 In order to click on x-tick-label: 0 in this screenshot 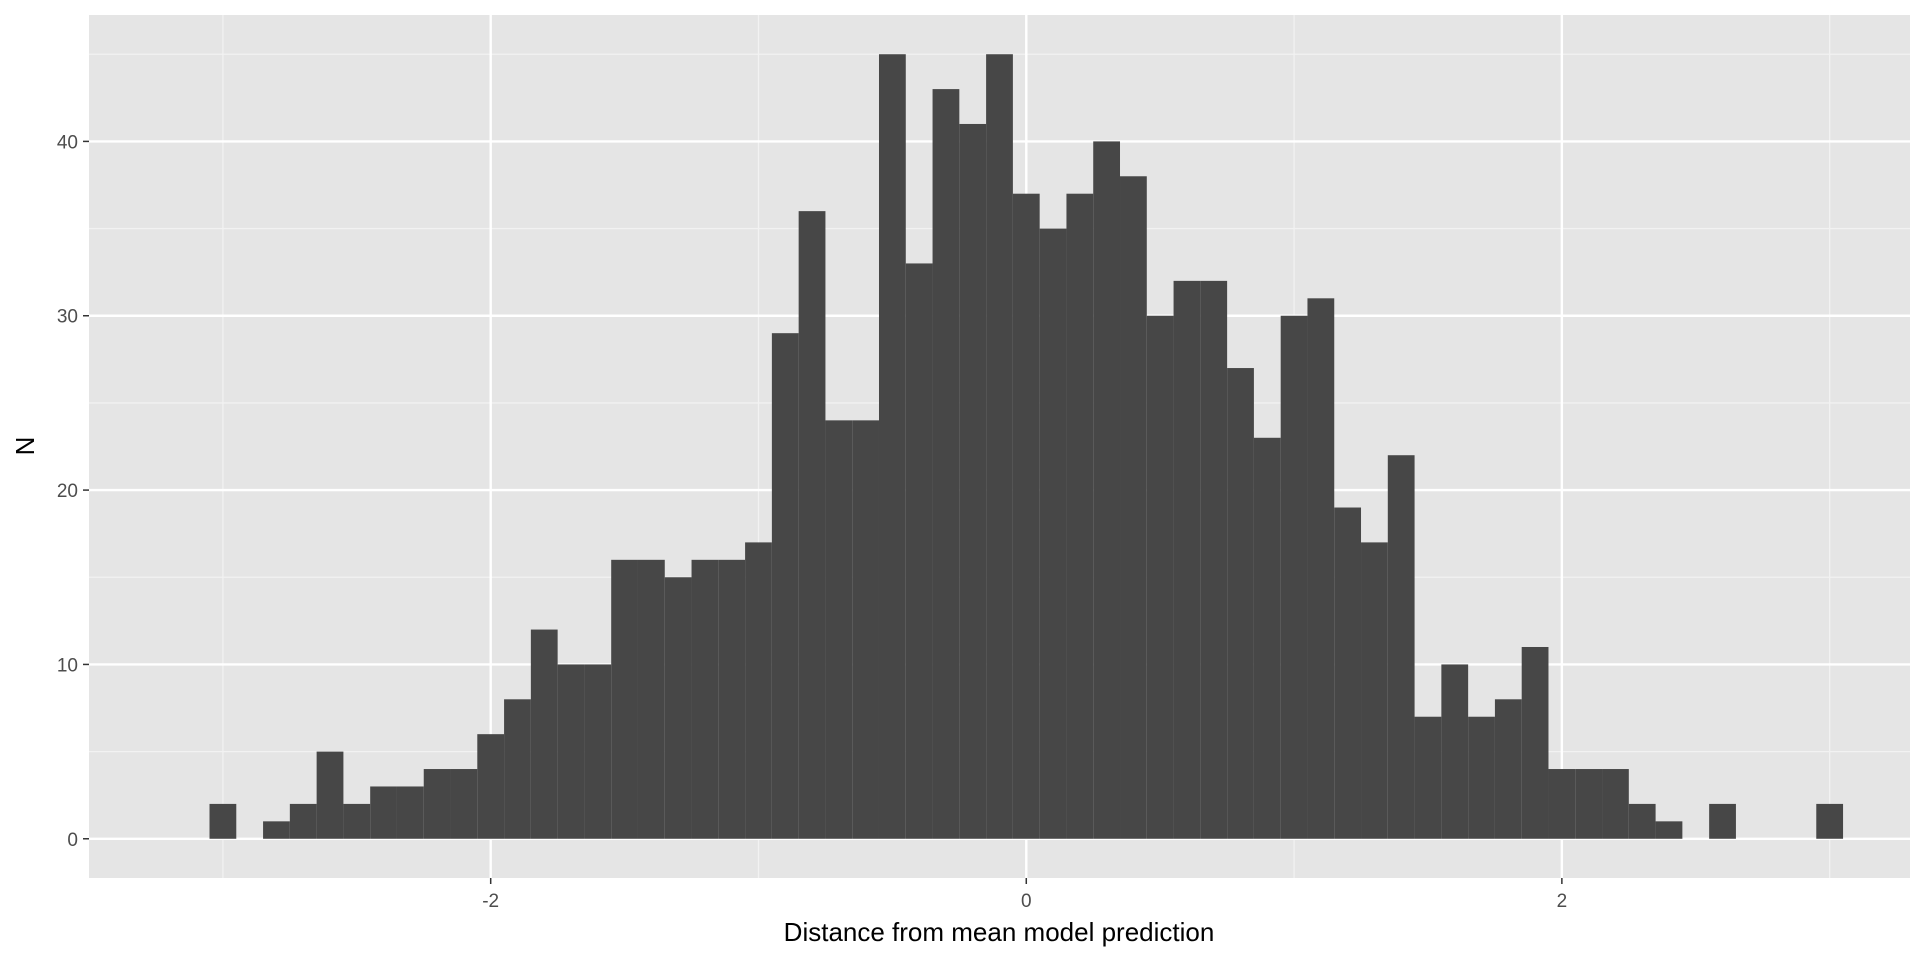, I will do `click(1026, 901)`.